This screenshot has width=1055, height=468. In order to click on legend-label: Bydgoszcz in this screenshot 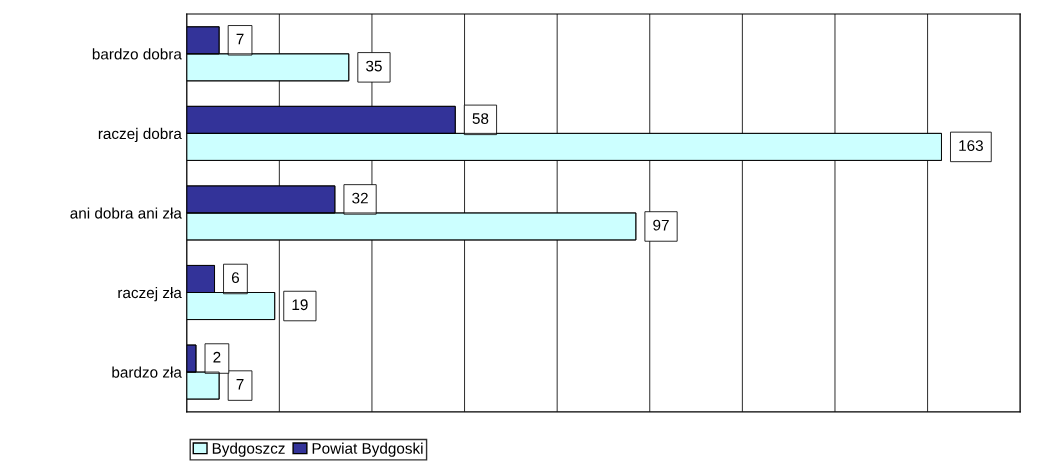, I will do `click(248, 449)`.